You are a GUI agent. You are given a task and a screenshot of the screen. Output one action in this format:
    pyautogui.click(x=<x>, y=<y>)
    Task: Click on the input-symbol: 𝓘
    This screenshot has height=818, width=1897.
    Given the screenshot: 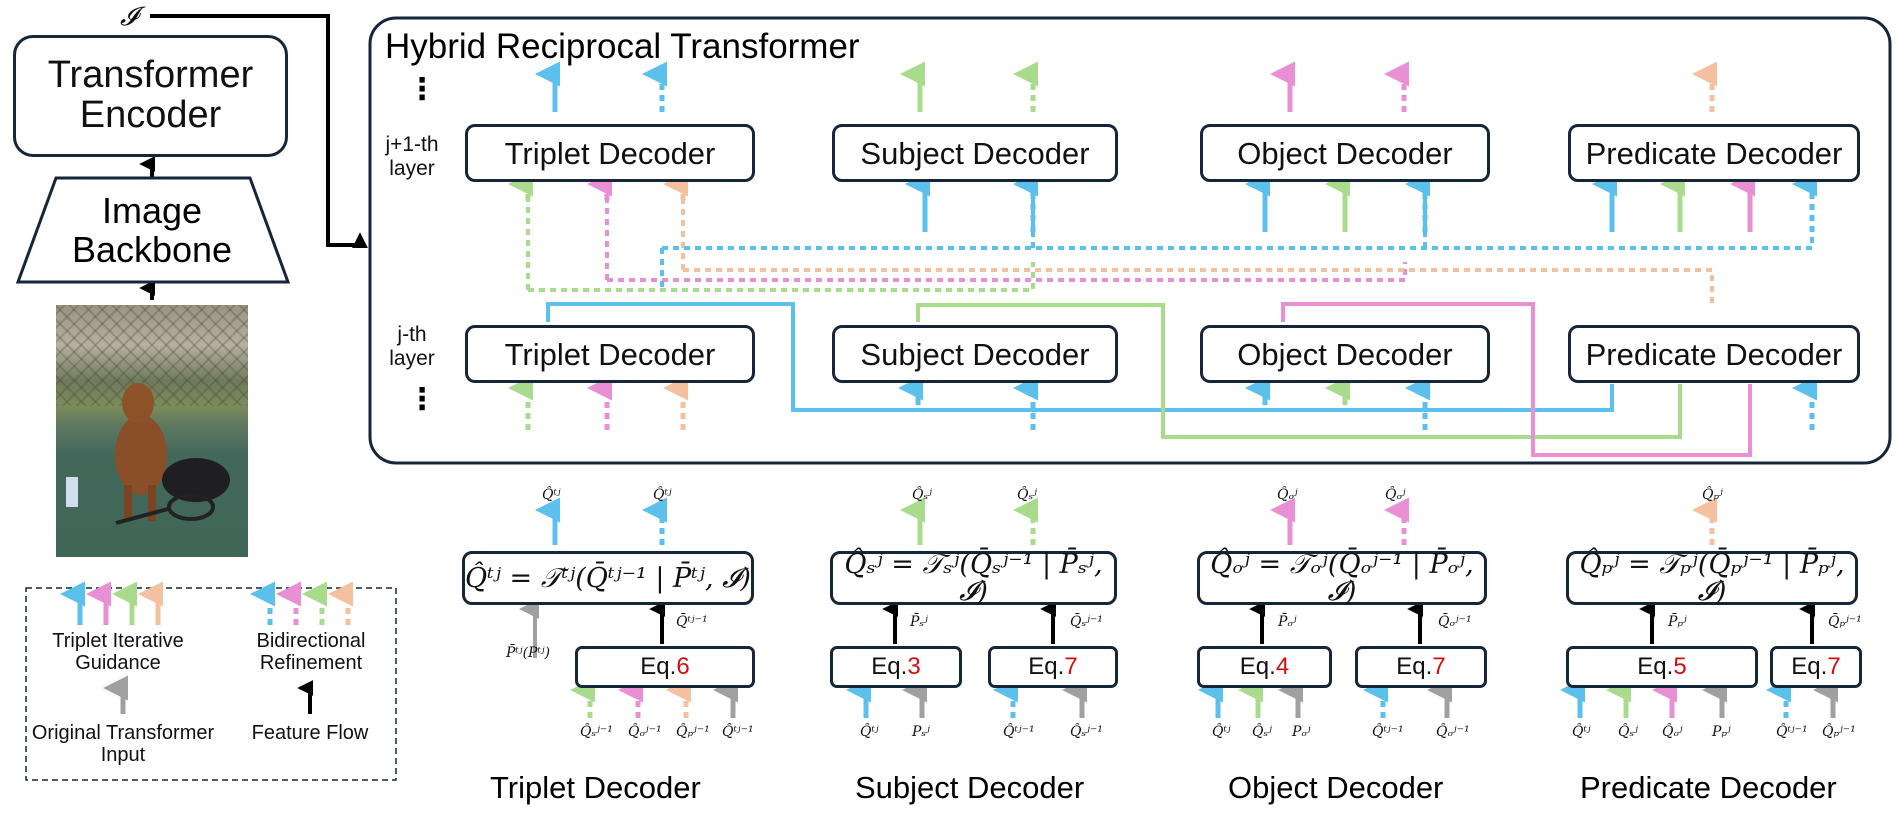 What is the action you would take?
    pyautogui.click(x=129, y=17)
    